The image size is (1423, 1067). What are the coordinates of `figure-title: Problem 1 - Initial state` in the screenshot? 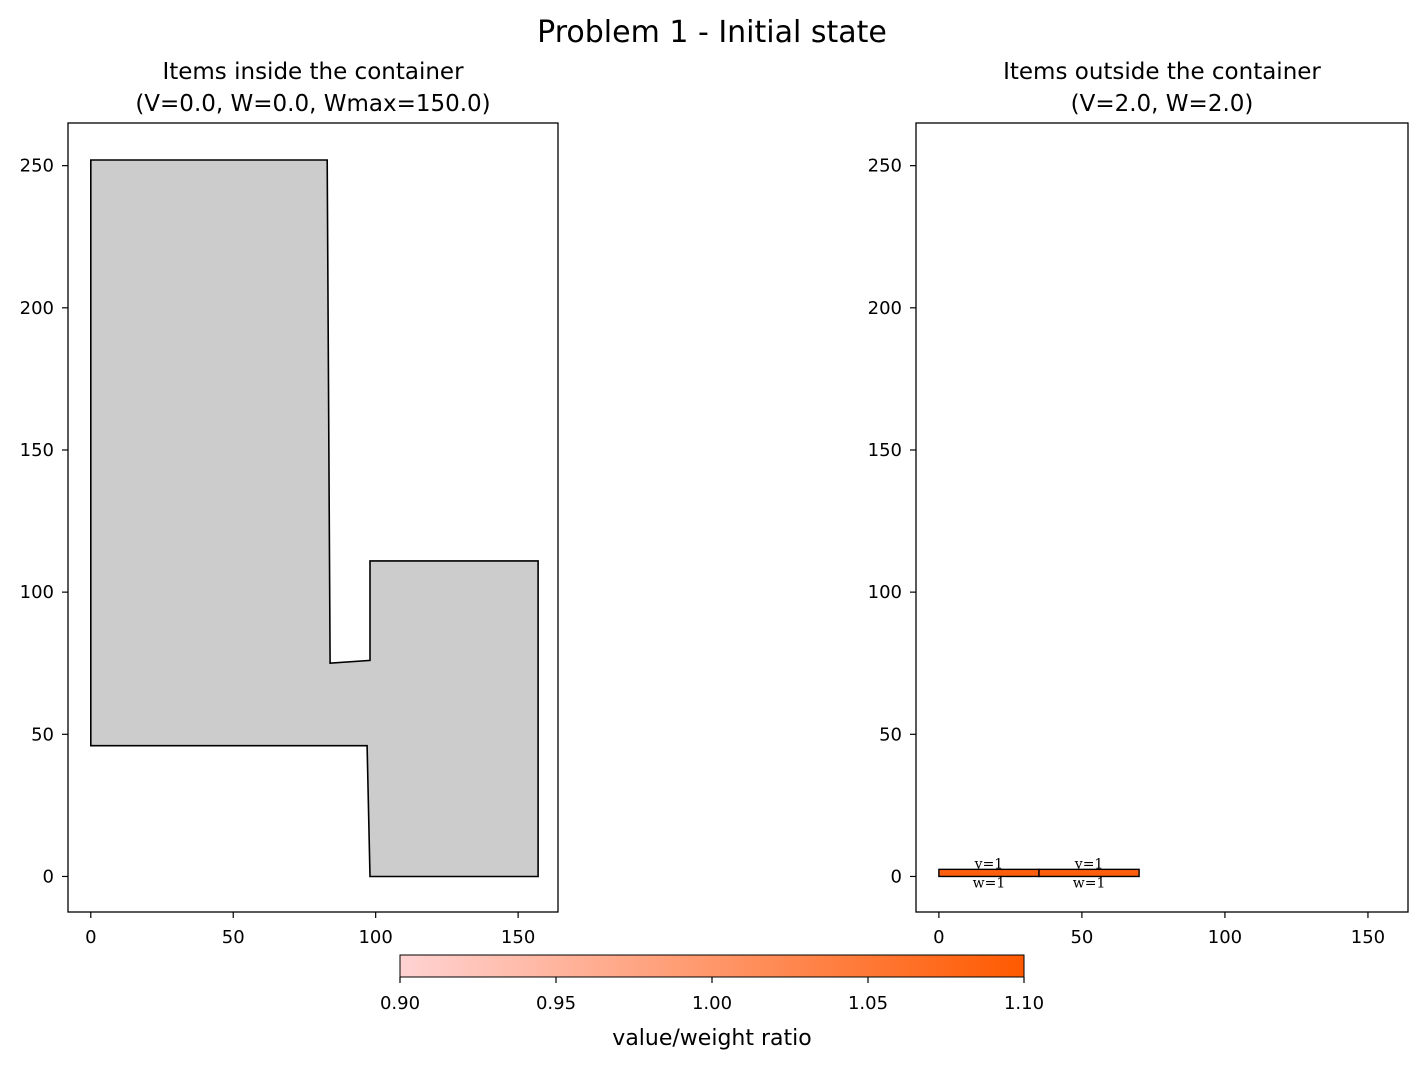 It's located at (712, 32).